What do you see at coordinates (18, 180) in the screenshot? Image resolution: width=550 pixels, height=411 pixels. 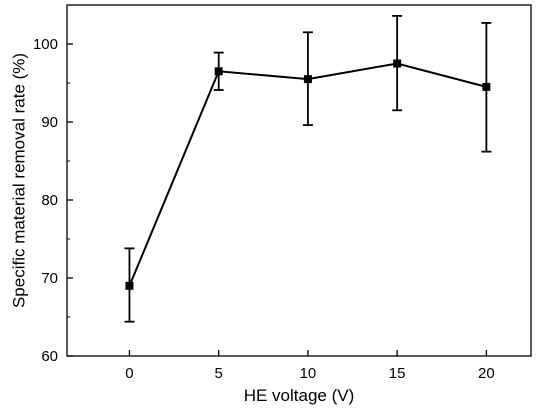 I see `y-axis-label: Specific material removal rate (%)` at bounding box center [18, 180].